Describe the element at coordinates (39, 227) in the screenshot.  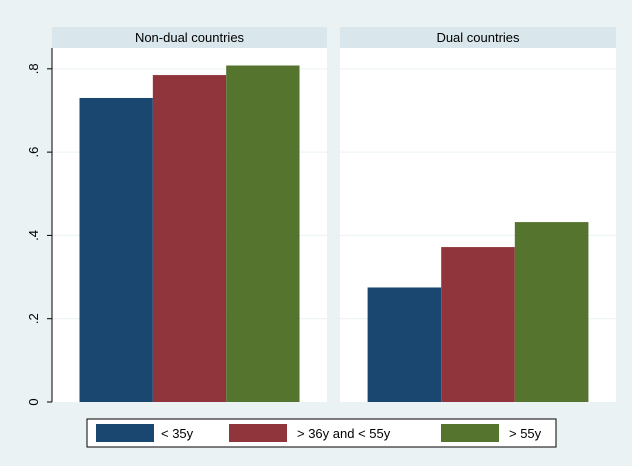
I see `y-axis: 0 .2 .4 .6 .8` at that location.